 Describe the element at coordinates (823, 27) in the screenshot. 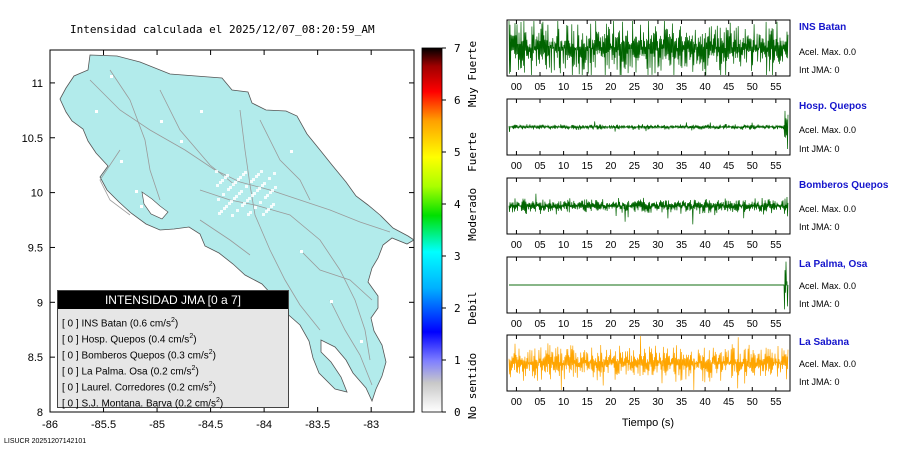

I see `station-name: INS Batan` at that location.